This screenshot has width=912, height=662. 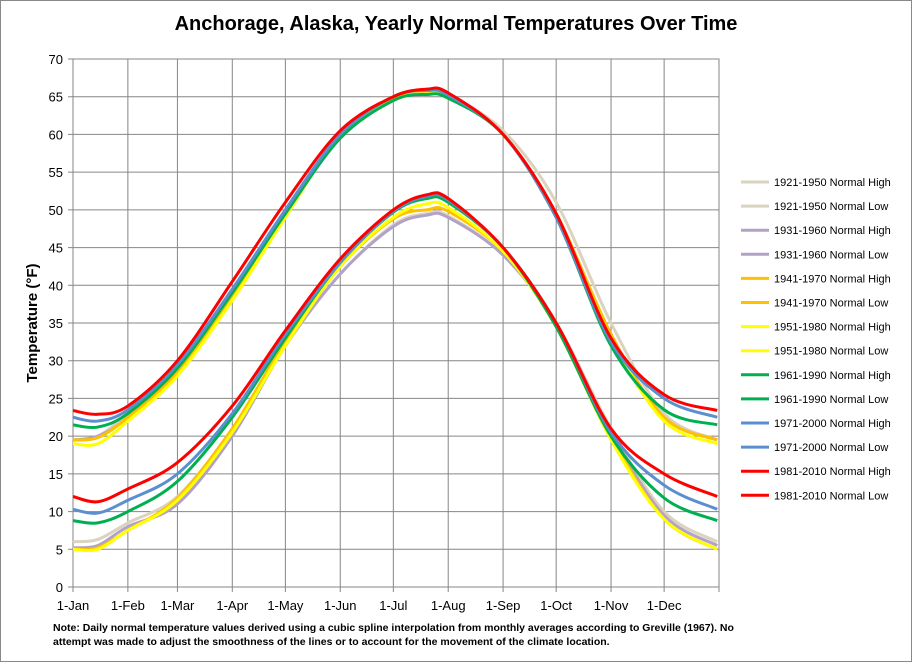 I want to click on x-tick-label: 1-May, so click(x=285, y=605).